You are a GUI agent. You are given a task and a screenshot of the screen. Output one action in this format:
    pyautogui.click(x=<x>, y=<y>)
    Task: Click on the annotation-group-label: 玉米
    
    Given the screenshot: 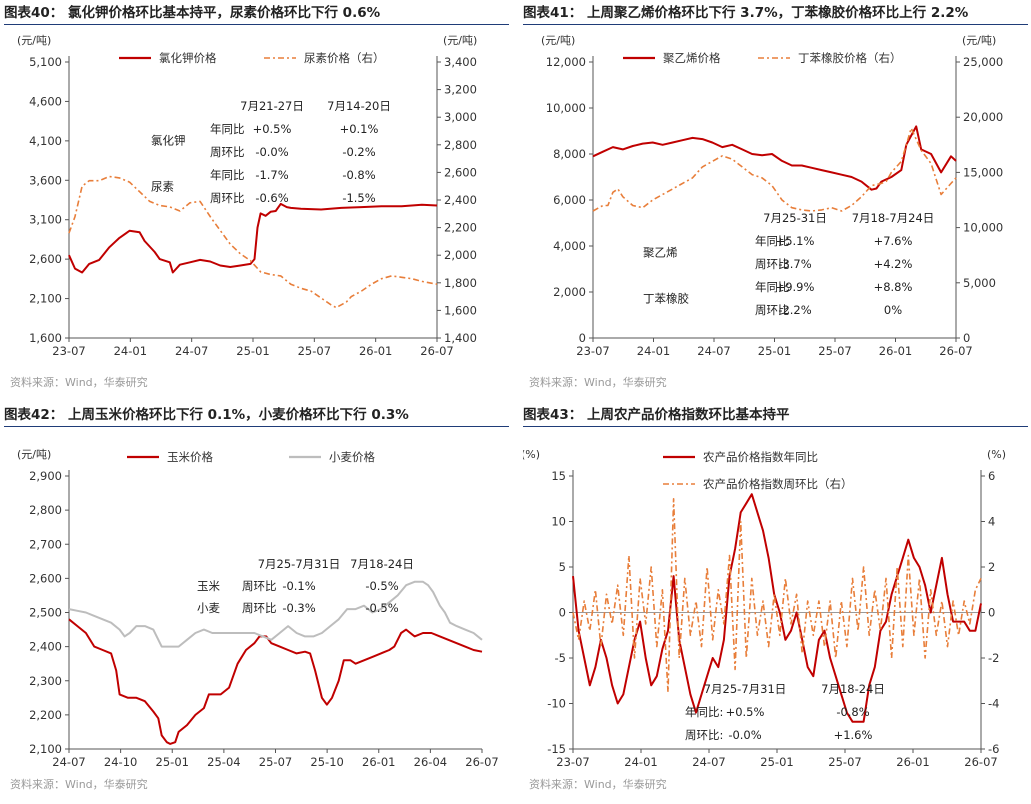 What is the action you would take?
    pyautogui.click(x=208, y=586)
    